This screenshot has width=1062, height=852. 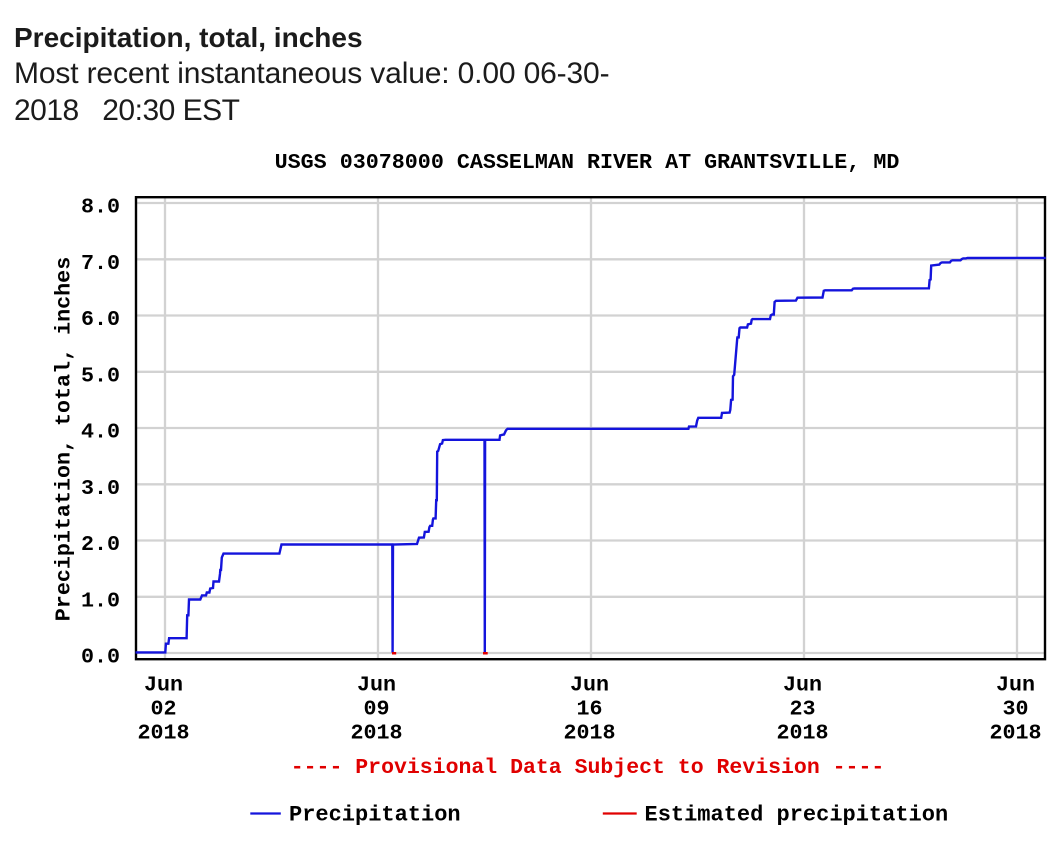 What do you see at coordinates (100, 600) in the screenshot?
I see `svg-text: 1.0` at bounding box center [100, 600].